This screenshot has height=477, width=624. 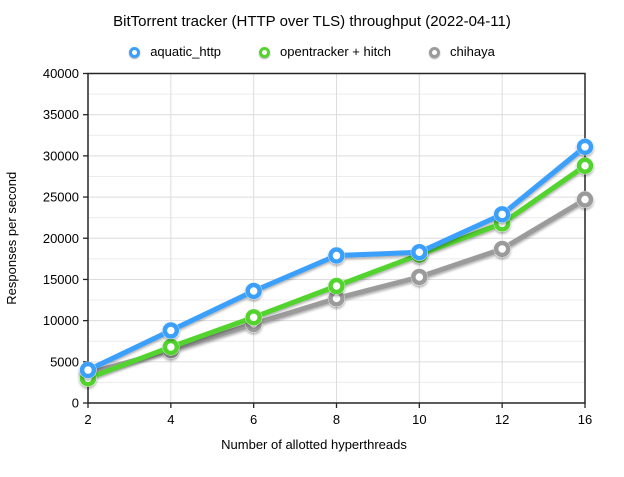 I want to click on x-axis-tick-label: 4, so click(x=170, y=419).